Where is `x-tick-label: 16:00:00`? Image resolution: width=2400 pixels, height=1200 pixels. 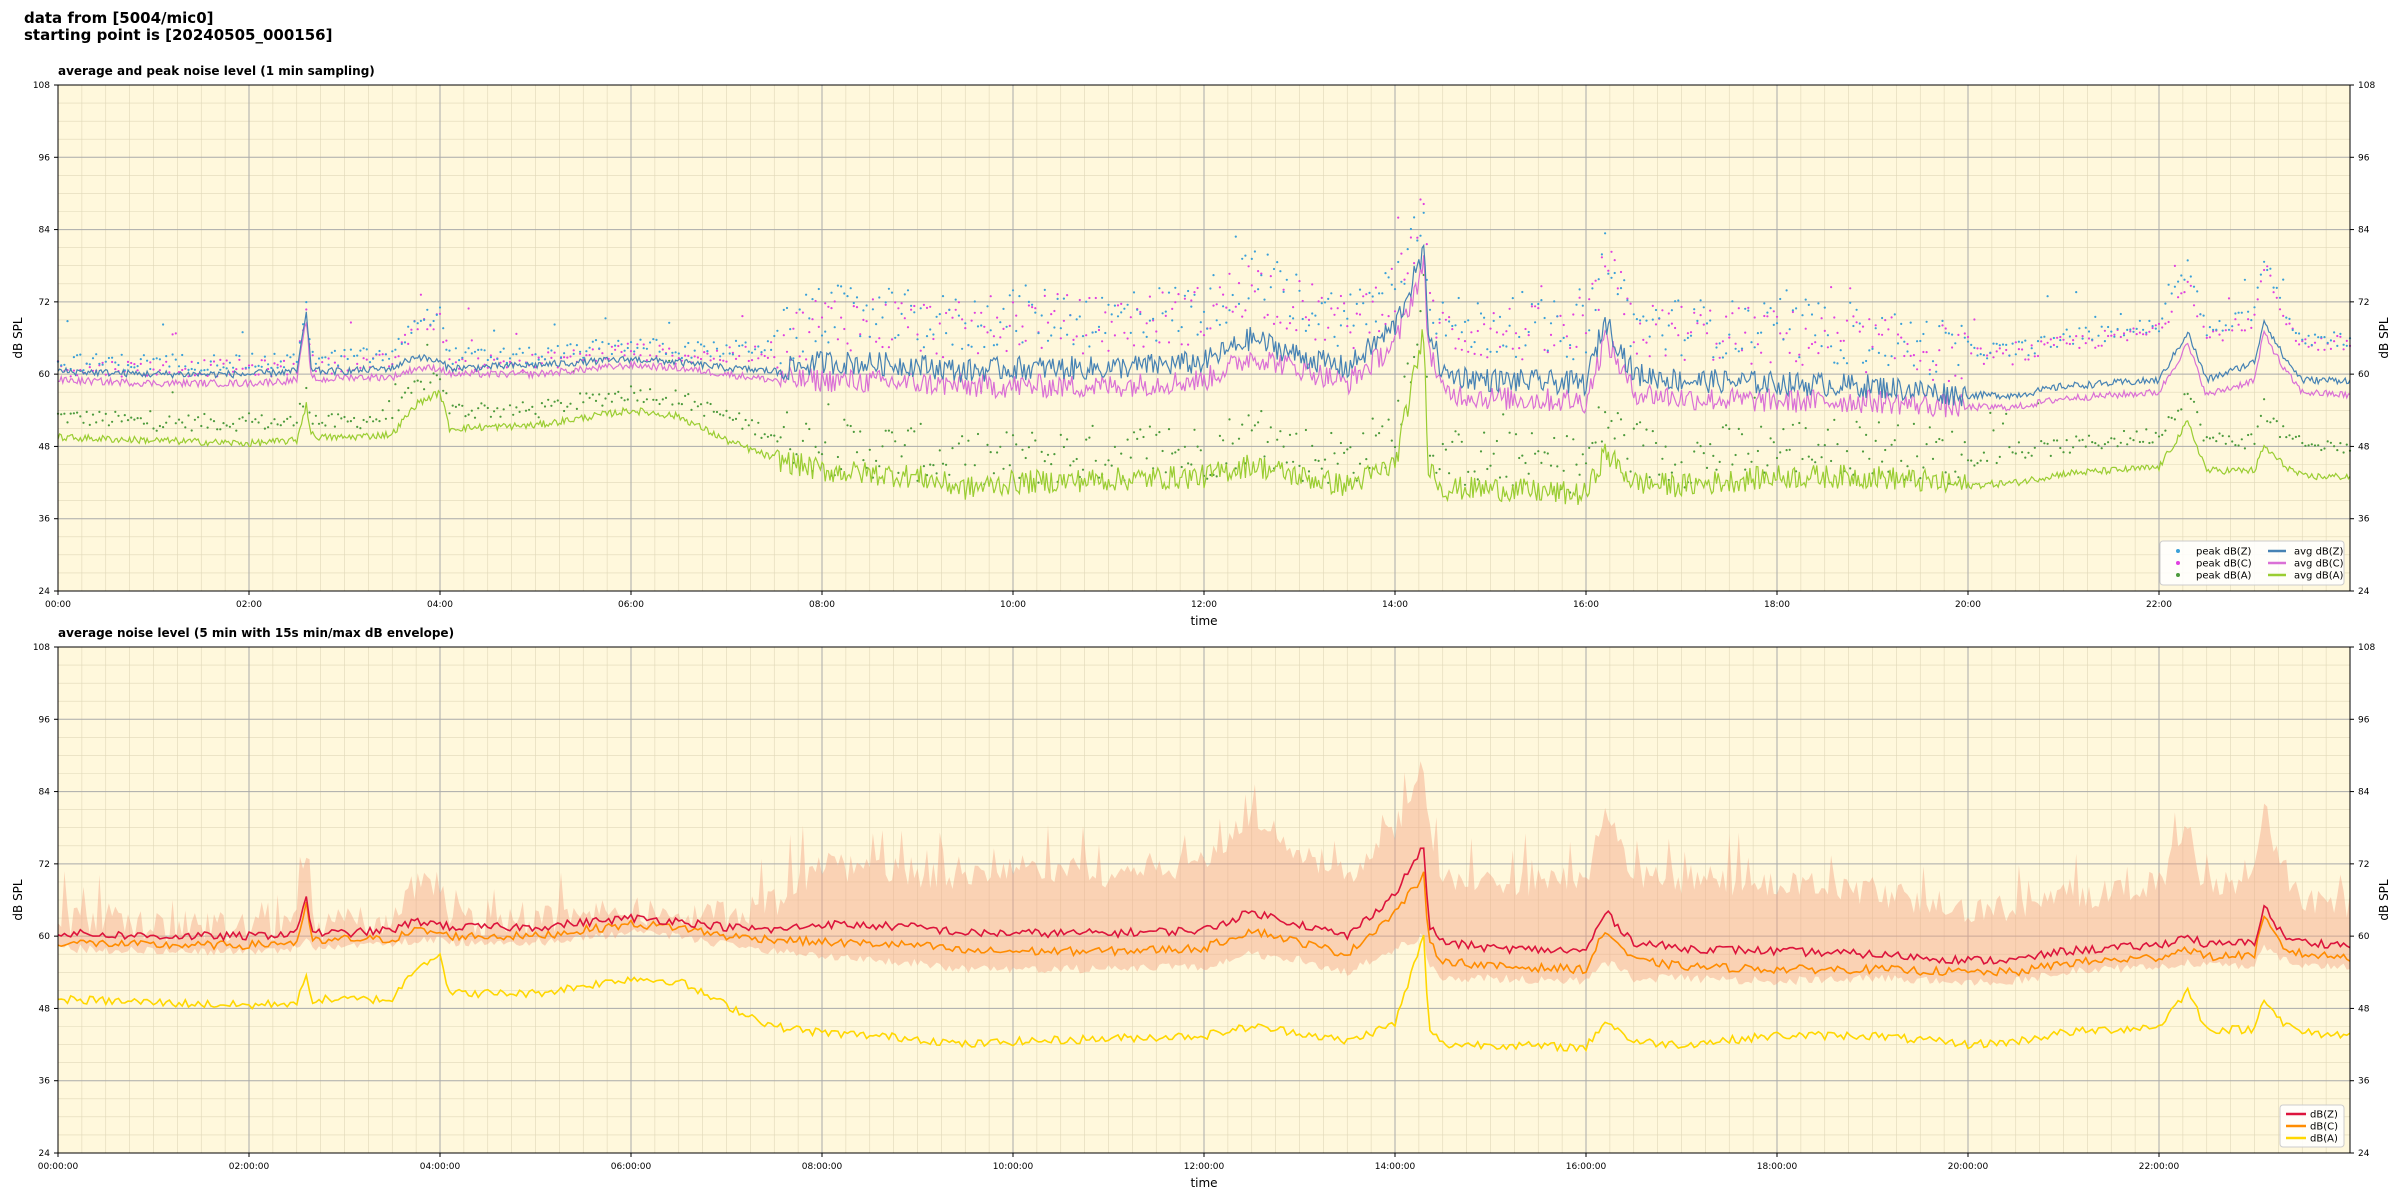
x-tick-label: 16:00:00 is located at coordinates (1586, 1167).